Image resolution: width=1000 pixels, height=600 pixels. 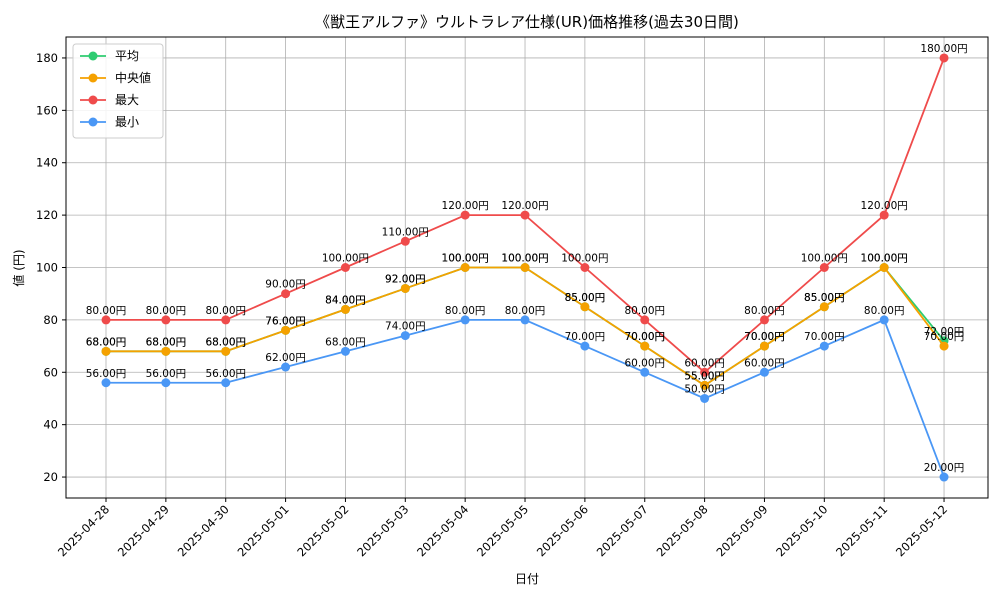 I want to click on x-tick-label-2025-05-07: 2025-05-07, so click(x=622, y=530).